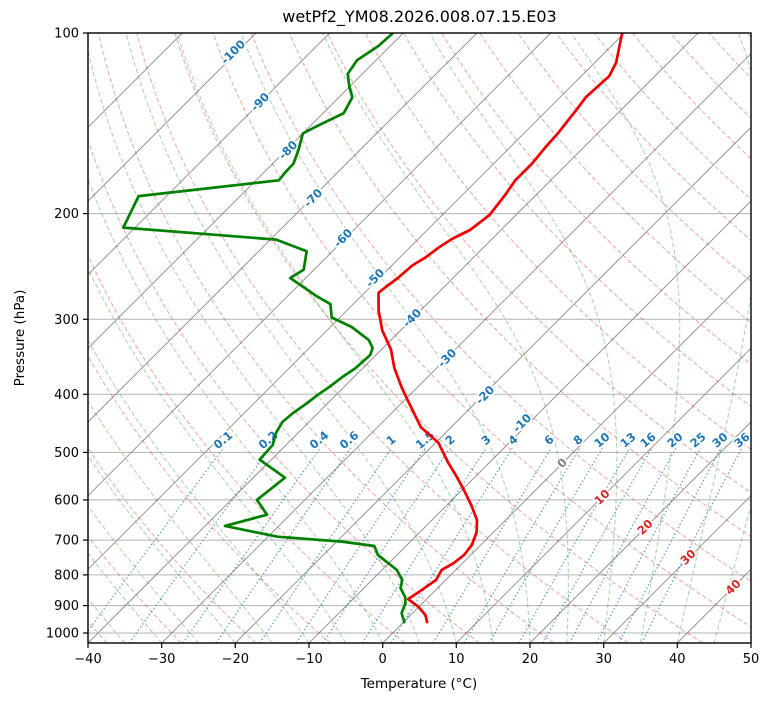 The image size is (775, 708). What do you see at coordinates (644, 526) in the screenshot?
I see `isotherm-label: 20` at bounding box center [644, 526].